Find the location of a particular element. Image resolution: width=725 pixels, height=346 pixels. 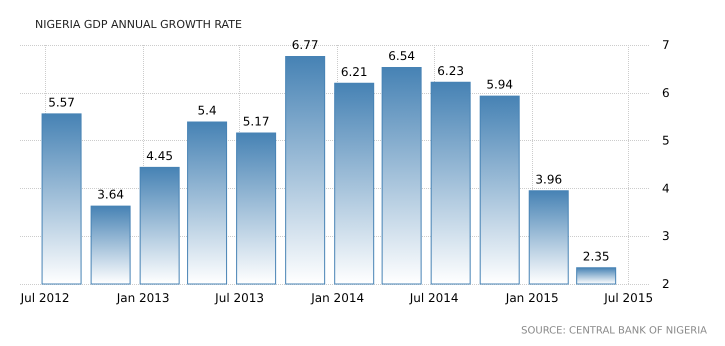

y-tick-label: 6 is located at coordinates (666, 93).